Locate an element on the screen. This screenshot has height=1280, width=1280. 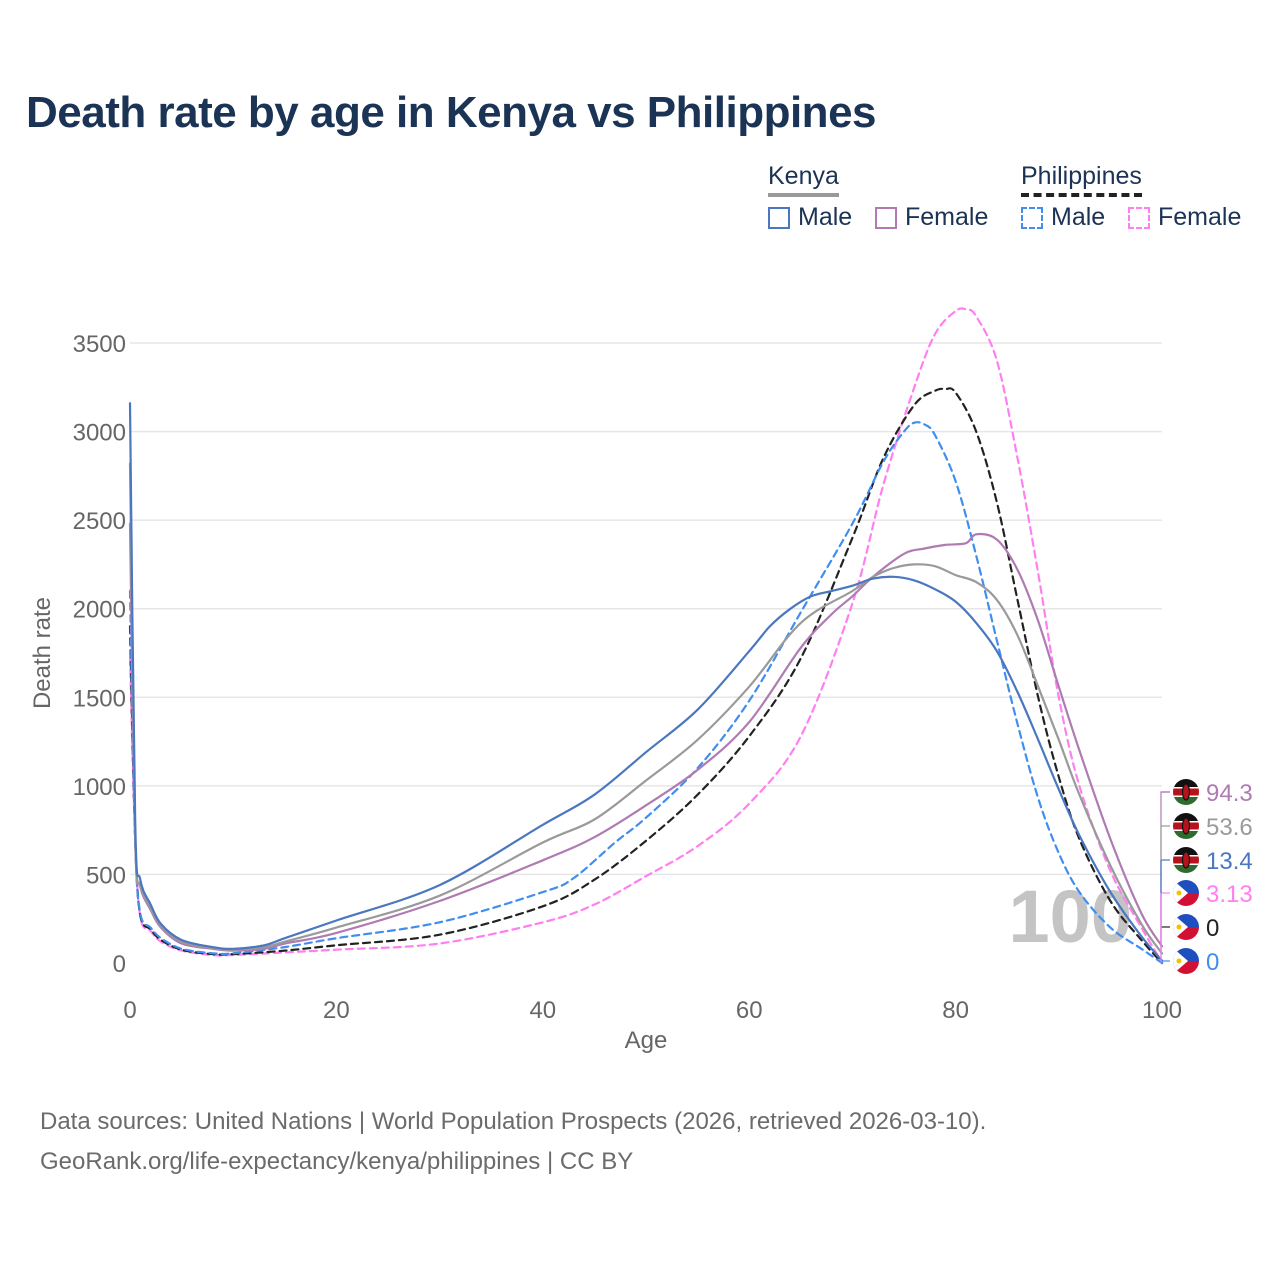
x-tick-label: 60 is located at coordinates (749, 1010).